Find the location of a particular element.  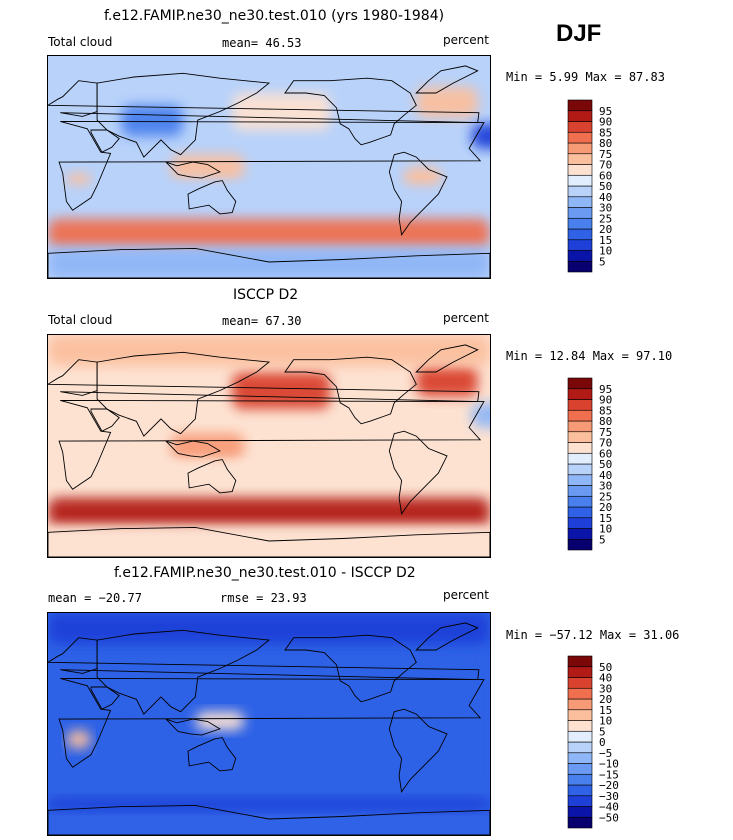

region-southern-ocean-storm-track is located at coordinates (269, 512).